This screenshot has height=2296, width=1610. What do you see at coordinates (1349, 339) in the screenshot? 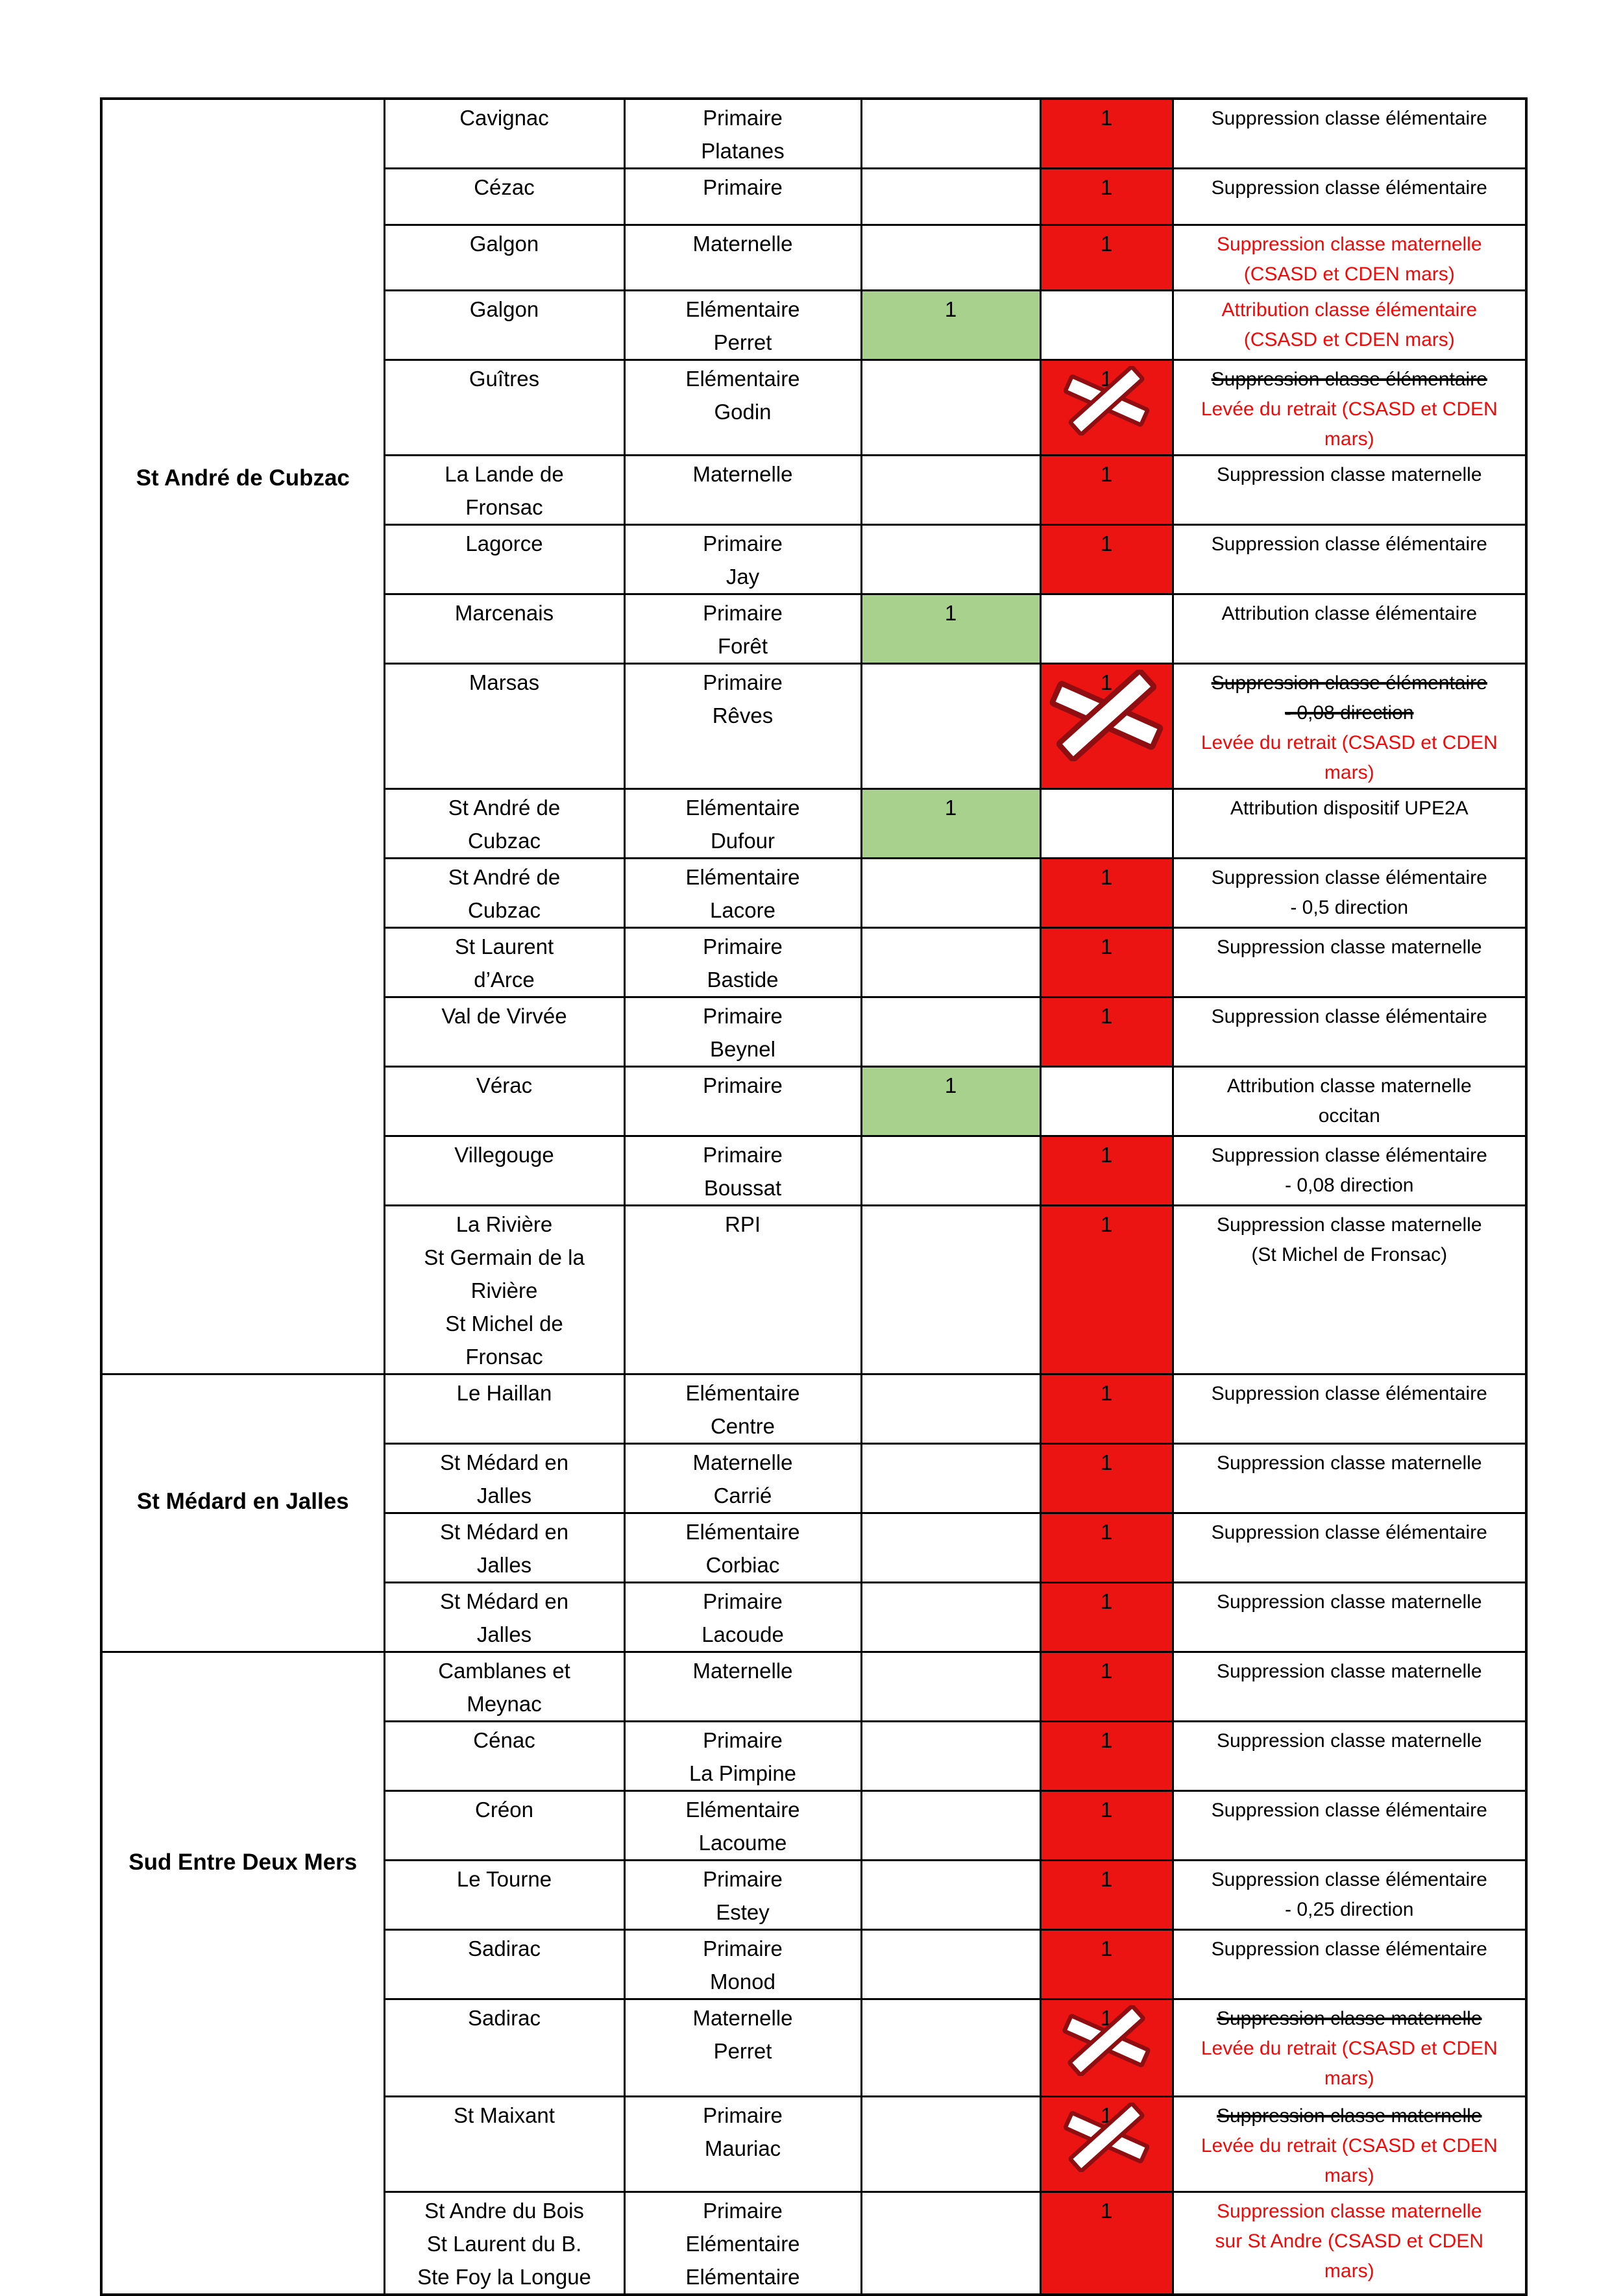
I see `text-line: (CSASD et CDEN mars)` at bounding box center [1349, 339].